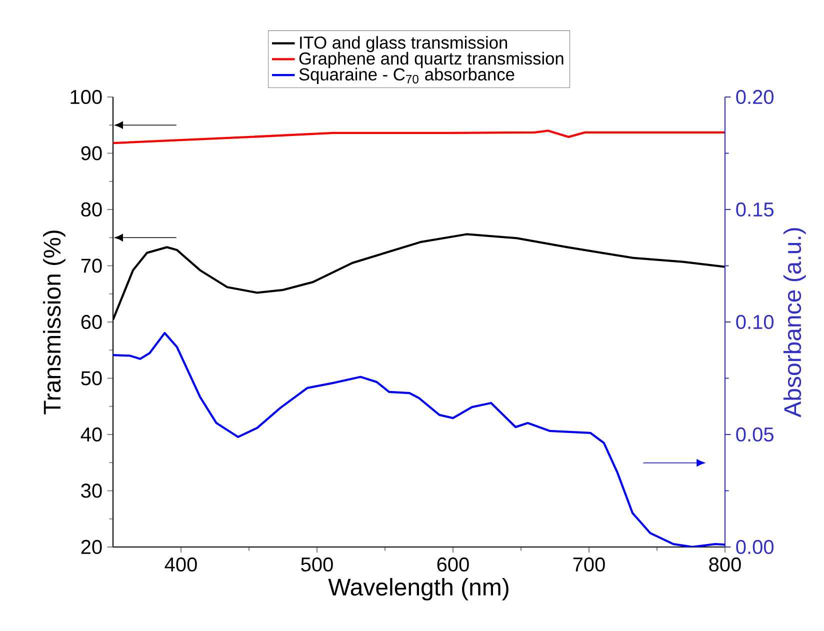 The image size is (824, 631). I want to click on y2-tick-label: 0.00, so click(755, 547).